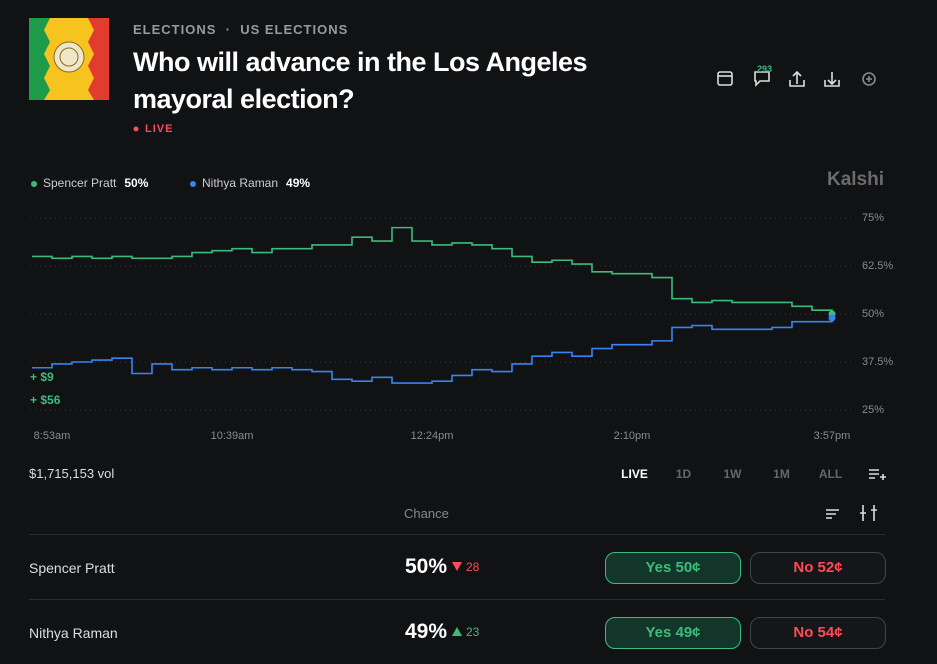 Image resolution: width=937 pixels, height=664 pixels. Describe the element at coordinates (426, 631) in the screenshot. I see `chance: 49%` at that location.